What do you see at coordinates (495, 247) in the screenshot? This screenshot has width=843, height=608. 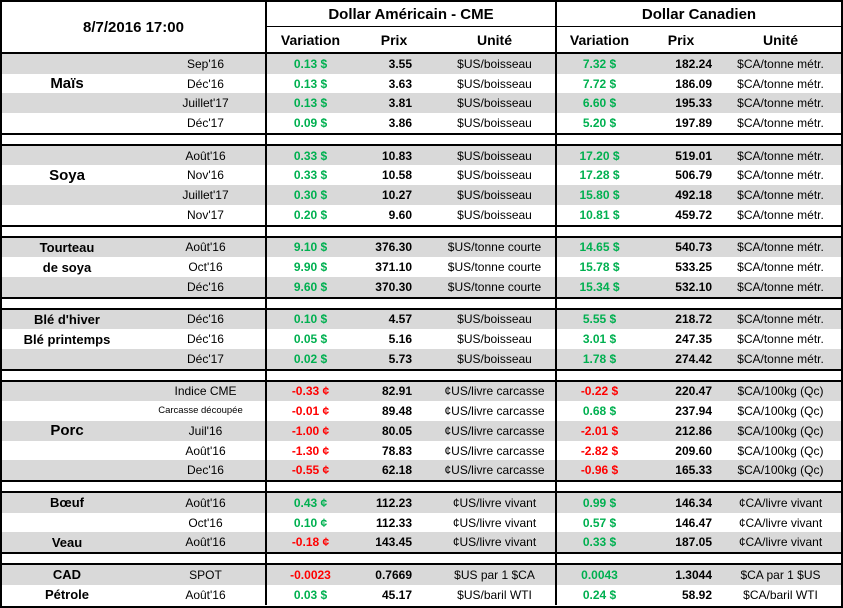 I see `us-unit: $US/tonne courte` at bounding box center [495, 247].